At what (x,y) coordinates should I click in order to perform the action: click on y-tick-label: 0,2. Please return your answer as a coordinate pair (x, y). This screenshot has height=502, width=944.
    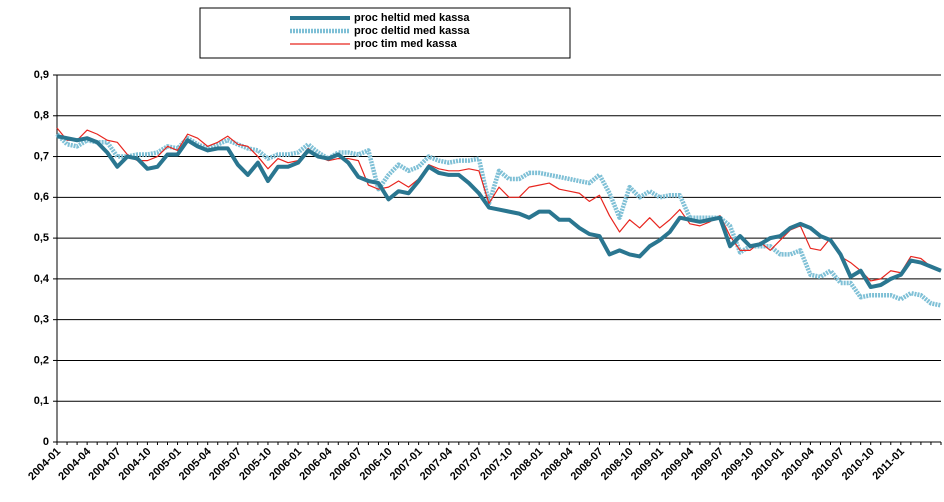
    Looking at the image, I should click on (41, 360).